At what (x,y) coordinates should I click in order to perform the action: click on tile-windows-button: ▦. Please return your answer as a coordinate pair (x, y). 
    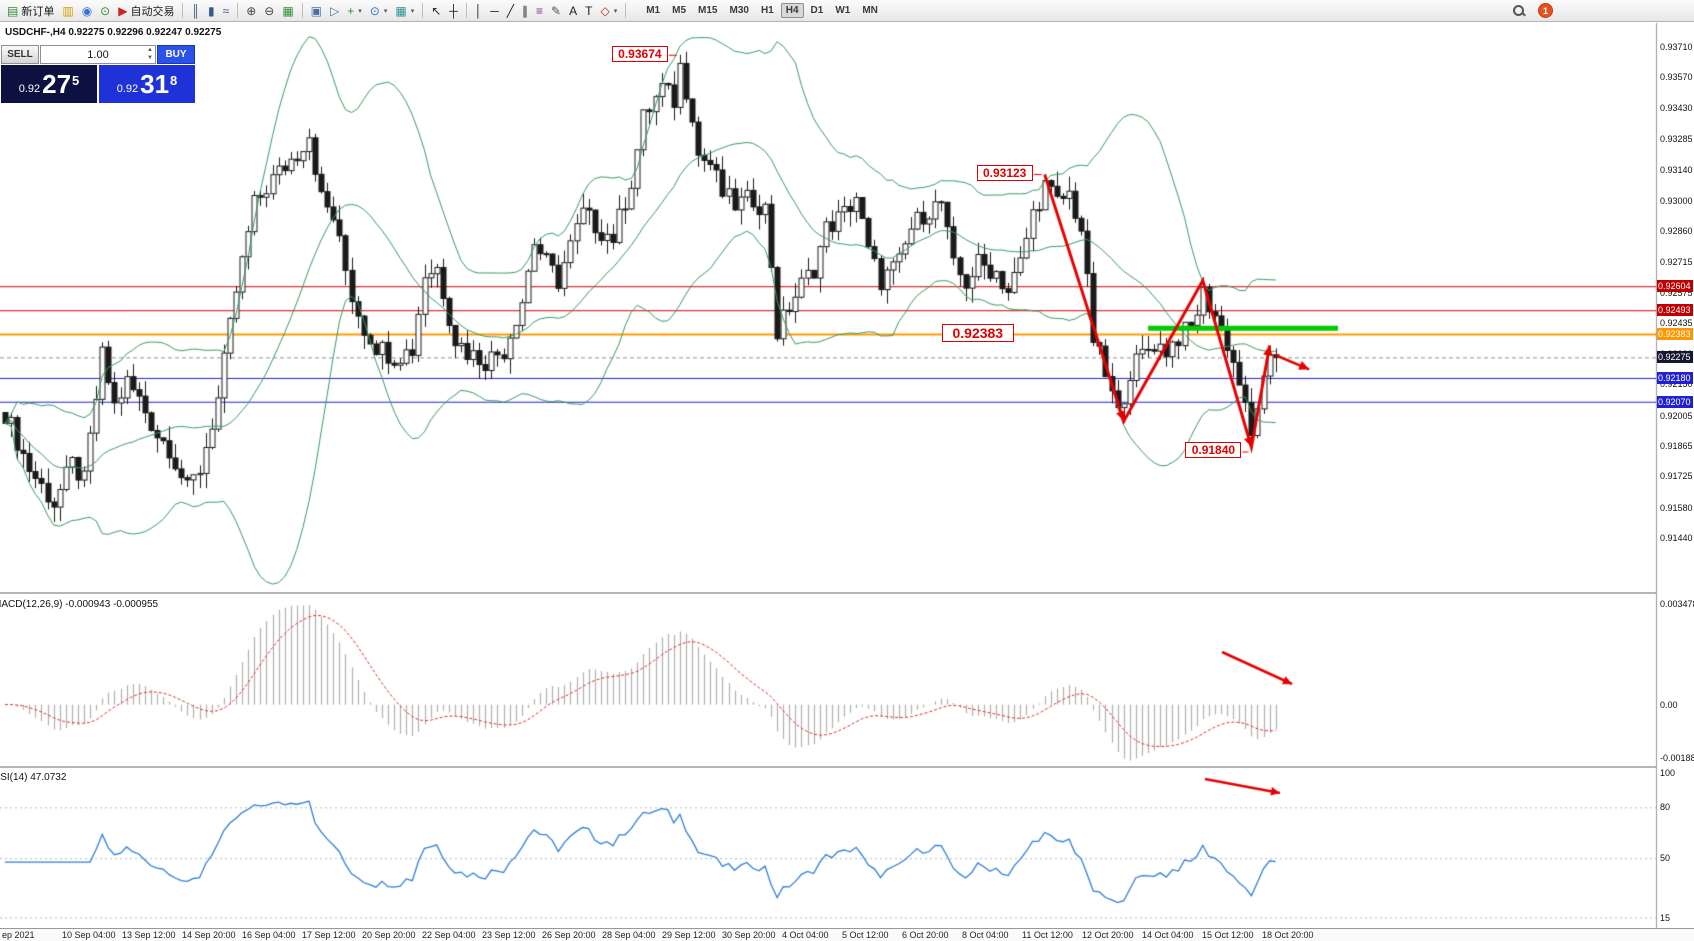
    Looking at the image, I should click on (287, 11).